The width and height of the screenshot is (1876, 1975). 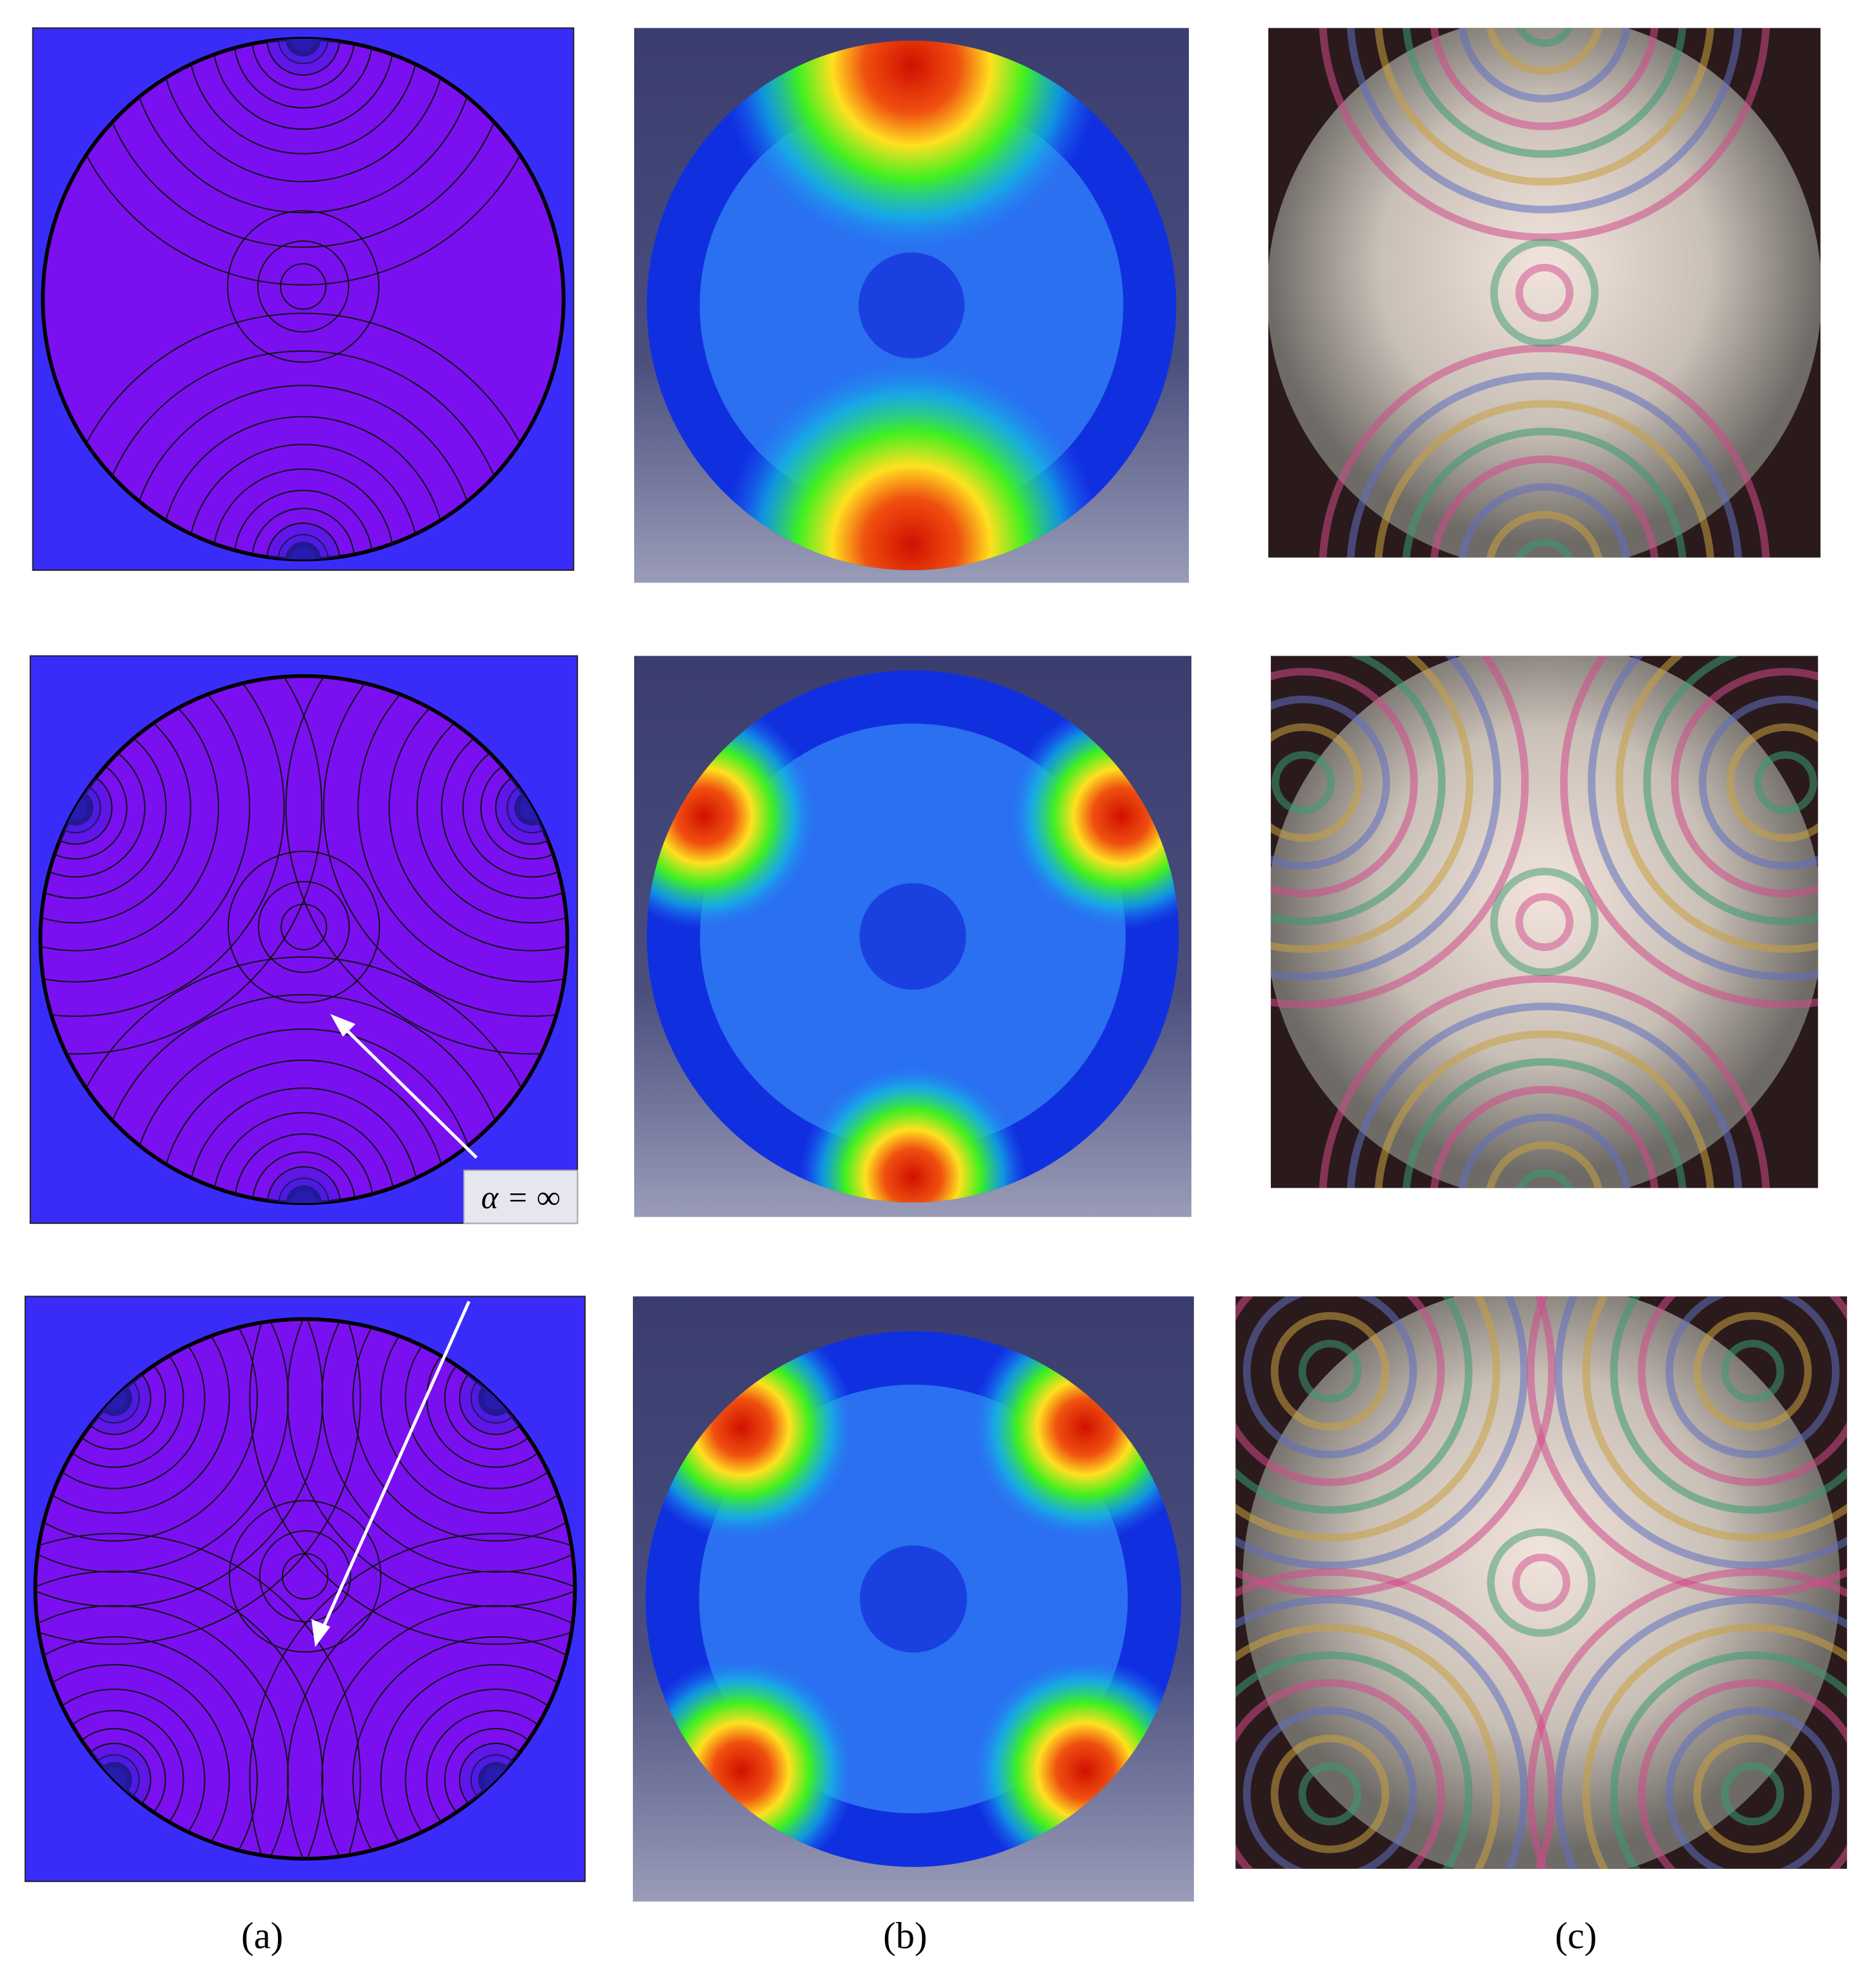 I want to click on caption: (c), so click(x=1576, y=1936).